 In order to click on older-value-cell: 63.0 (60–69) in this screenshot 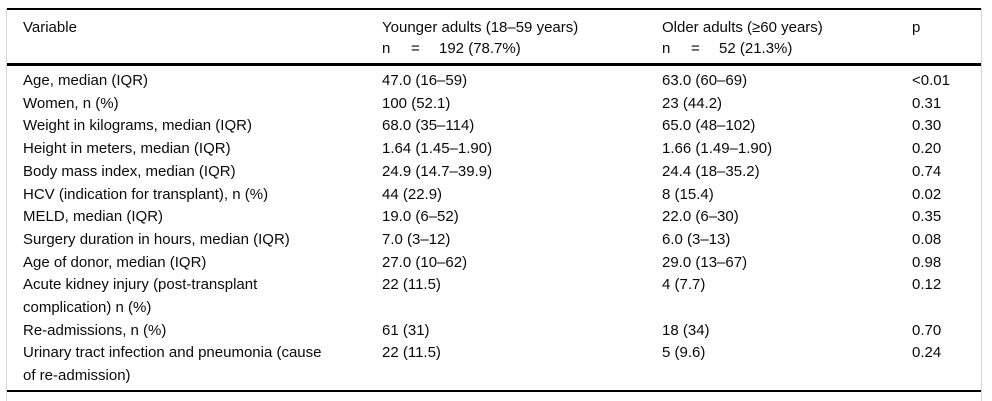, I will do `click(705, 80)`.